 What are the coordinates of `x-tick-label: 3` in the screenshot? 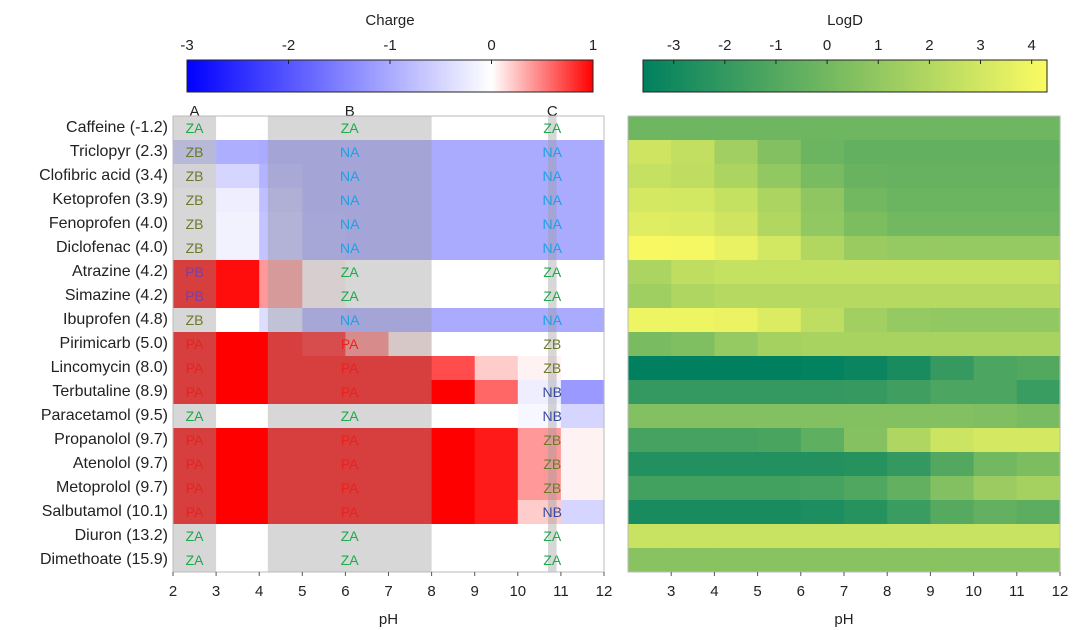 It's located at (216, 591).